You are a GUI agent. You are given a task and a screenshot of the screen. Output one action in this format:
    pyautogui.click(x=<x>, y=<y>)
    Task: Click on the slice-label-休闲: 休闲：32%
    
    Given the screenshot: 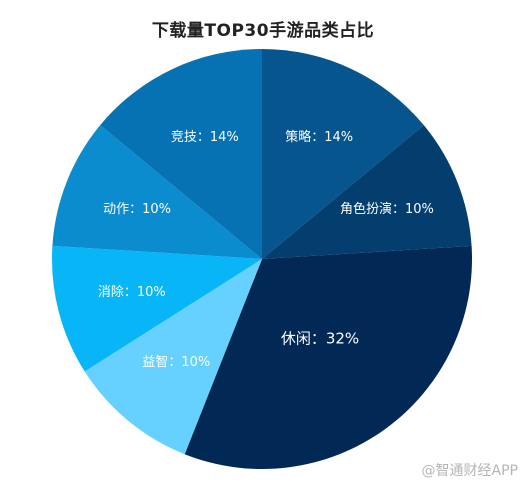 What is the action you would take?
    pyautogui.click(x=320, y=338)
    